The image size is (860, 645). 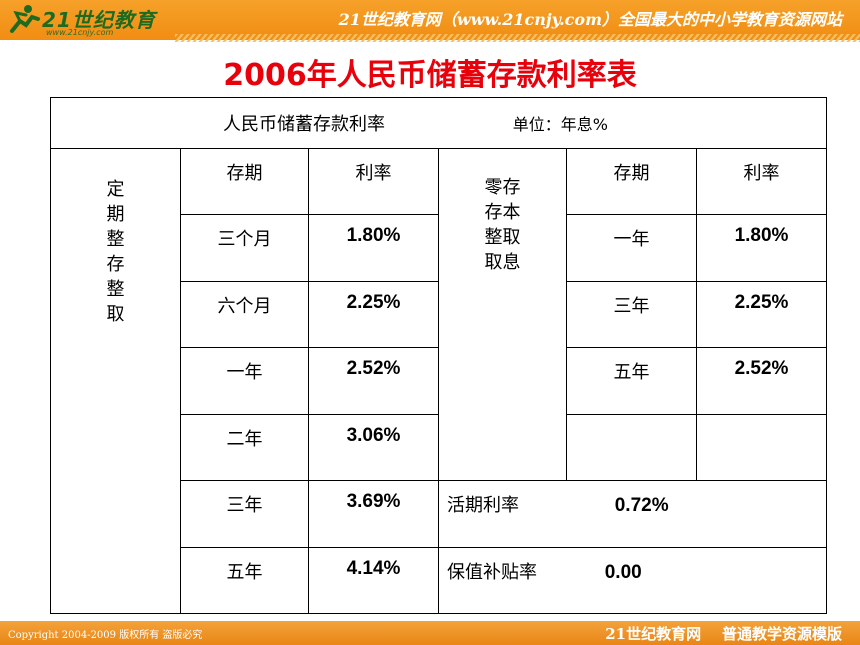 What do you see at coordinates (373, 381) in the screenshot?
I see `left-rate-cell: 2.52%` at bounding box center [373, 381].